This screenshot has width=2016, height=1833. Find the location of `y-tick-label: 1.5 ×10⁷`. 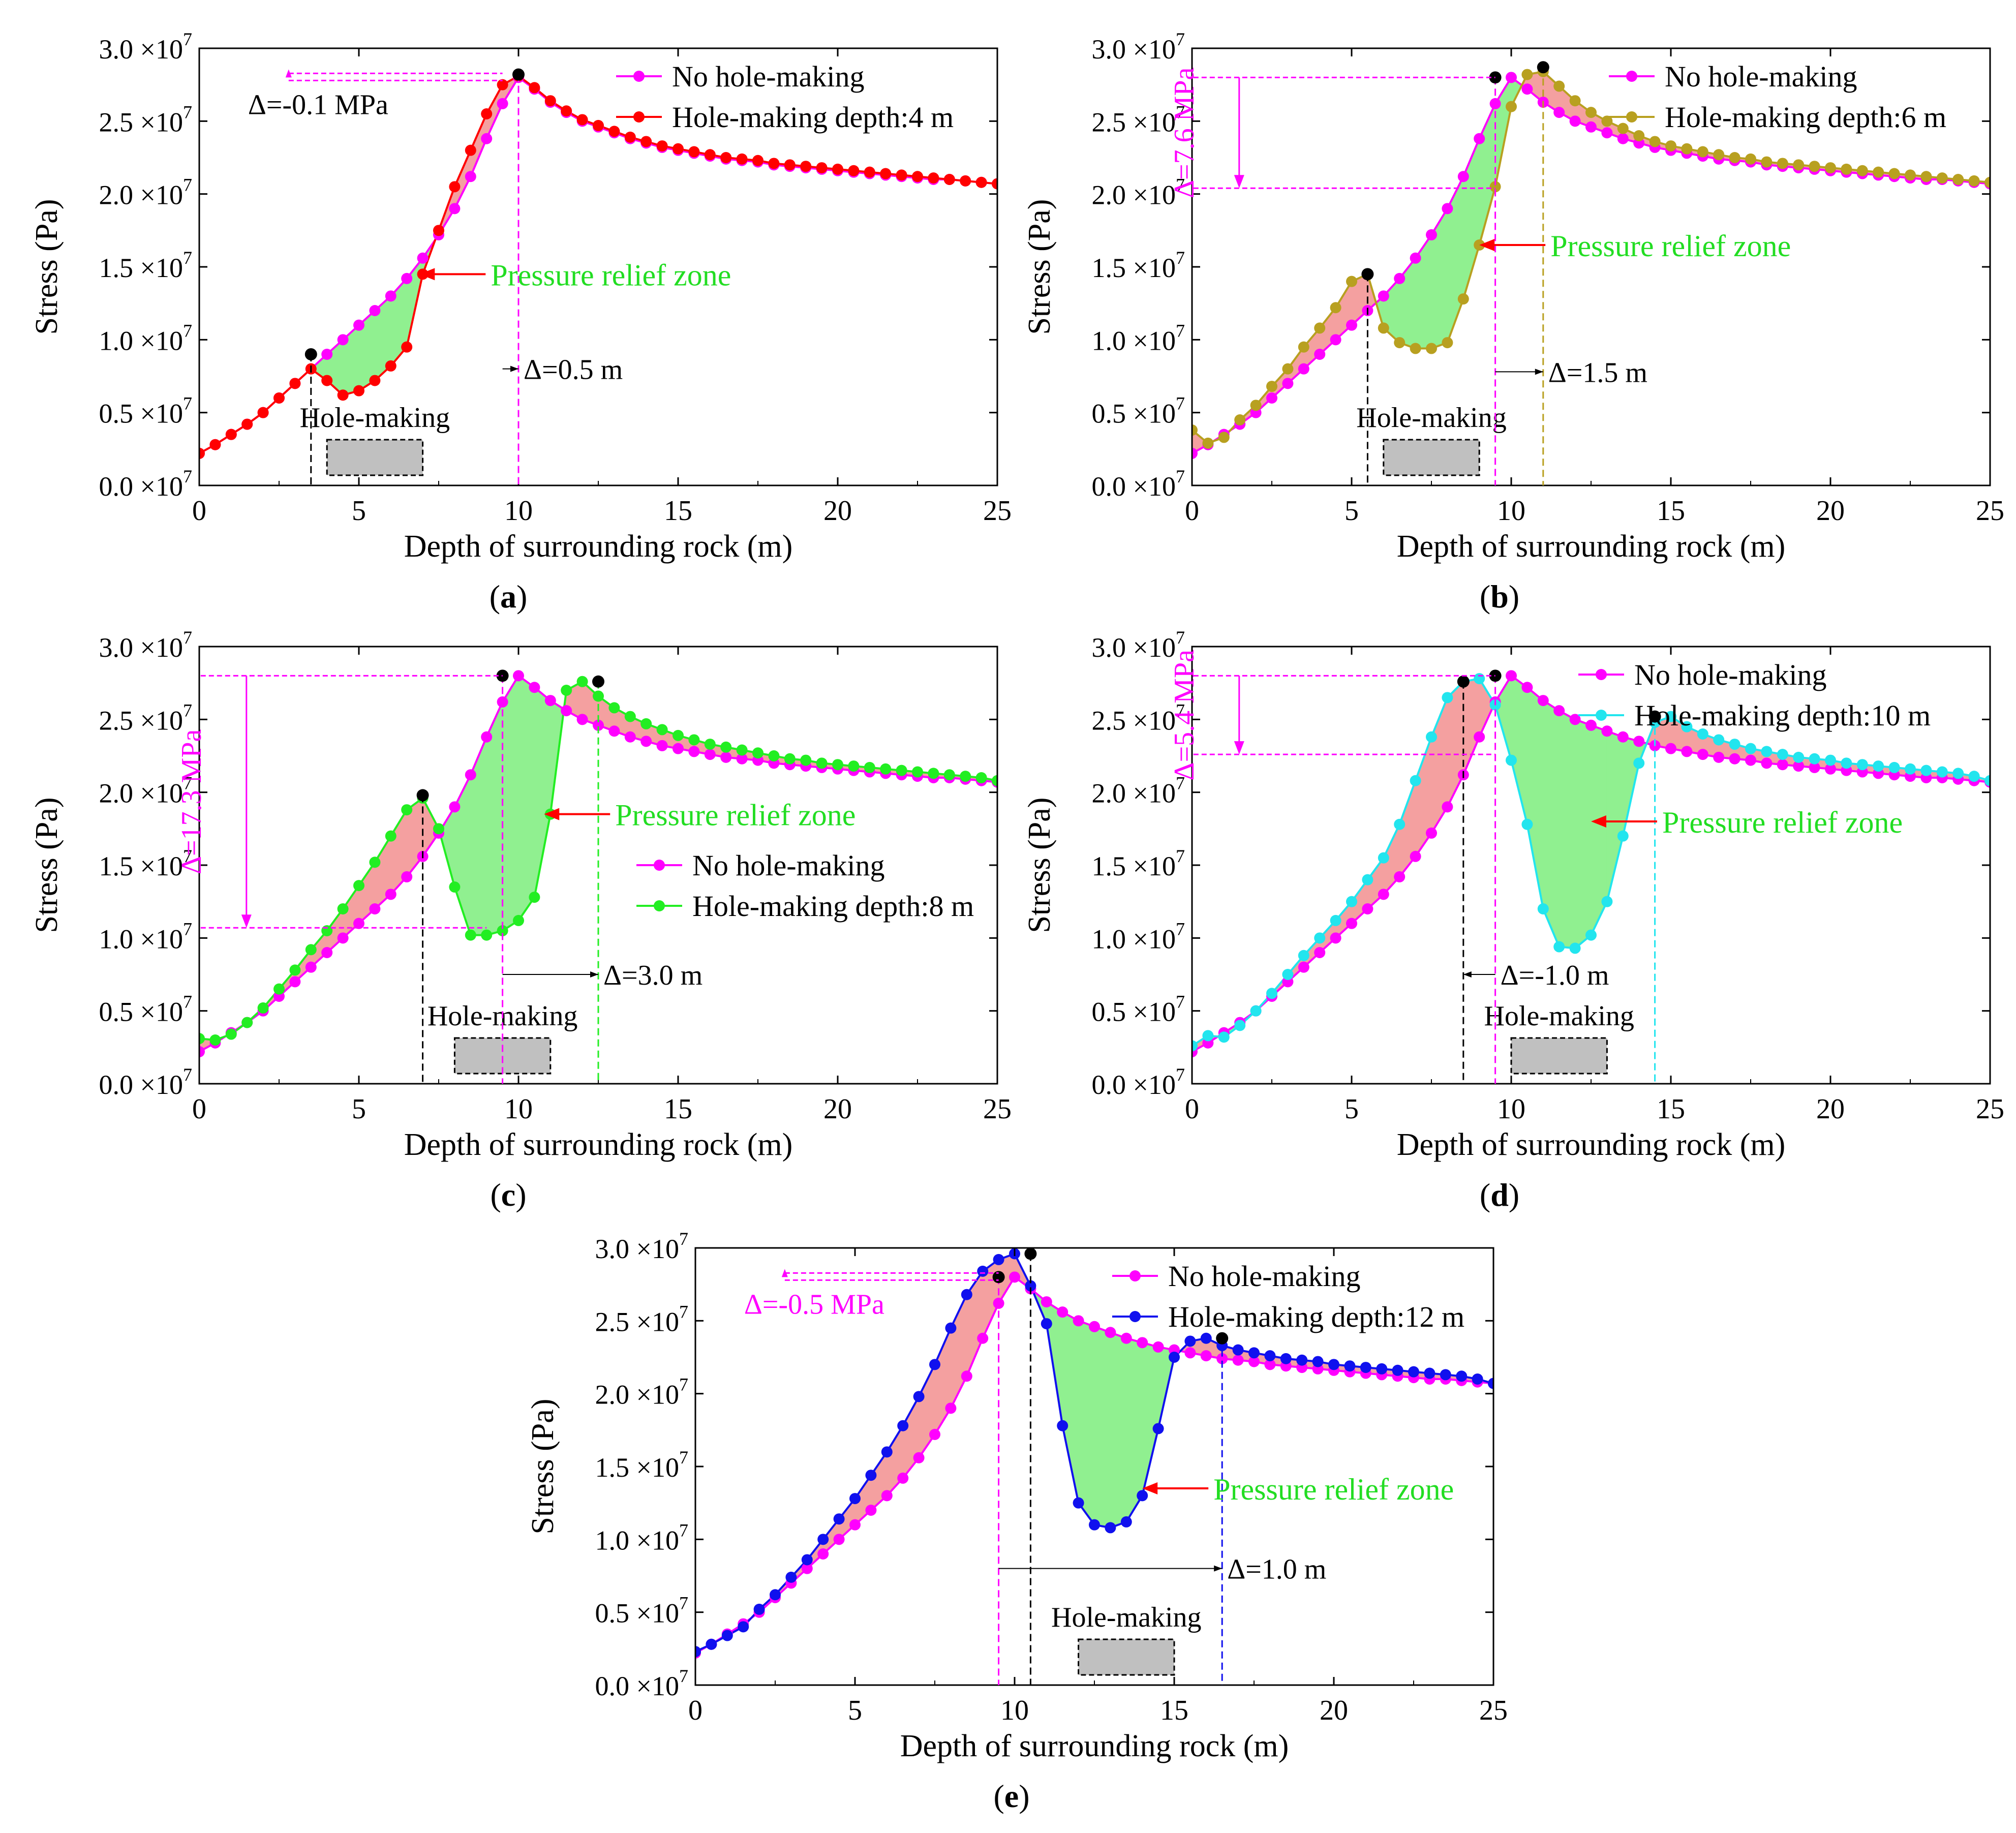

y-tick-label: 1.5 ×10⁷ is located at coordinates (145, 265).